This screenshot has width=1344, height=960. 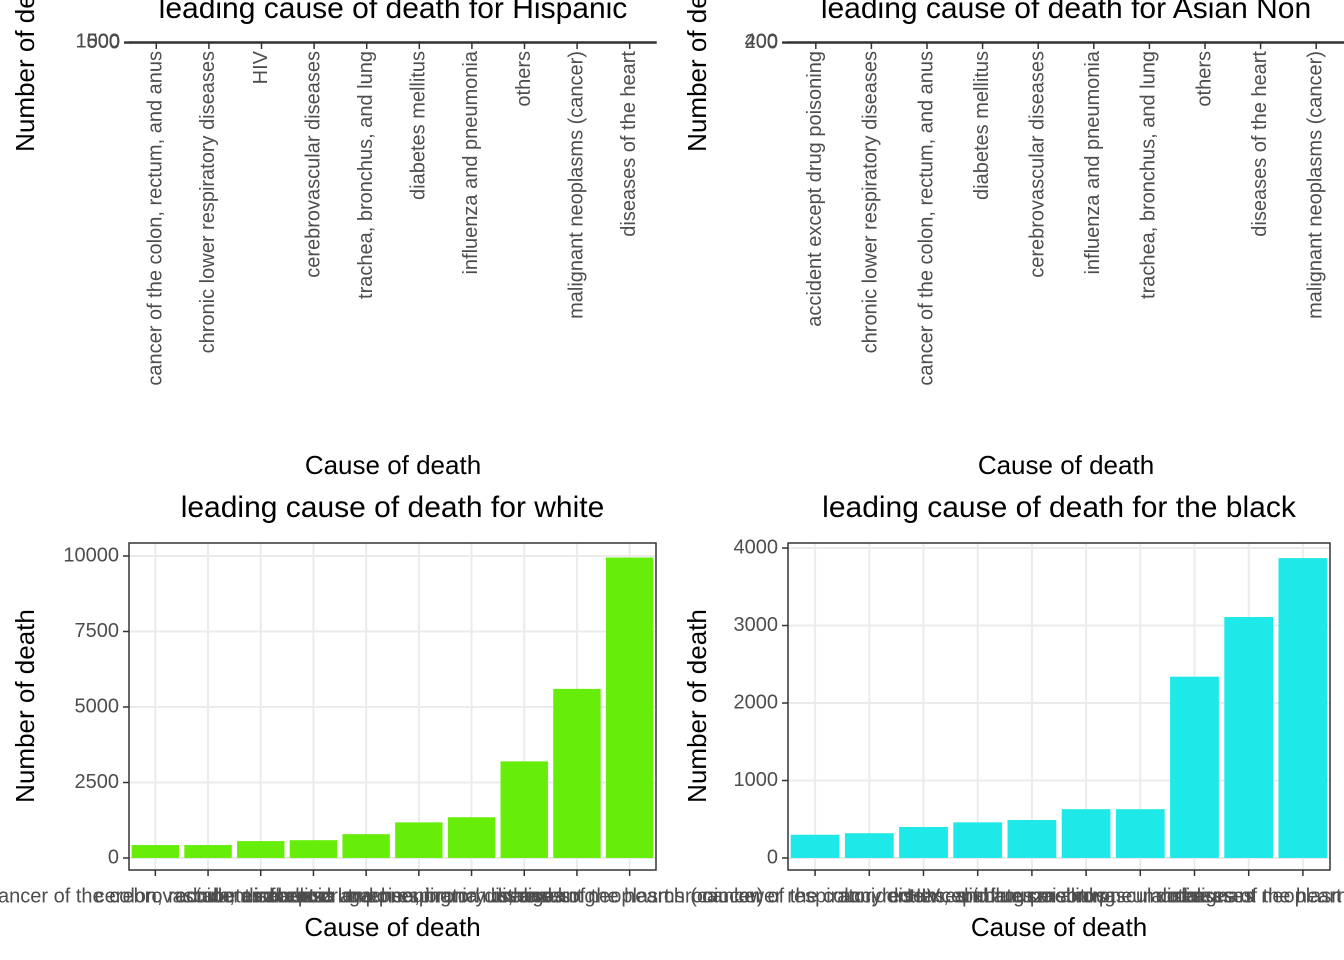 What do you see at coordinates (103, 42) in the screenshot?
I see `y-tick-label: 500` at bounding box center [103, 42].